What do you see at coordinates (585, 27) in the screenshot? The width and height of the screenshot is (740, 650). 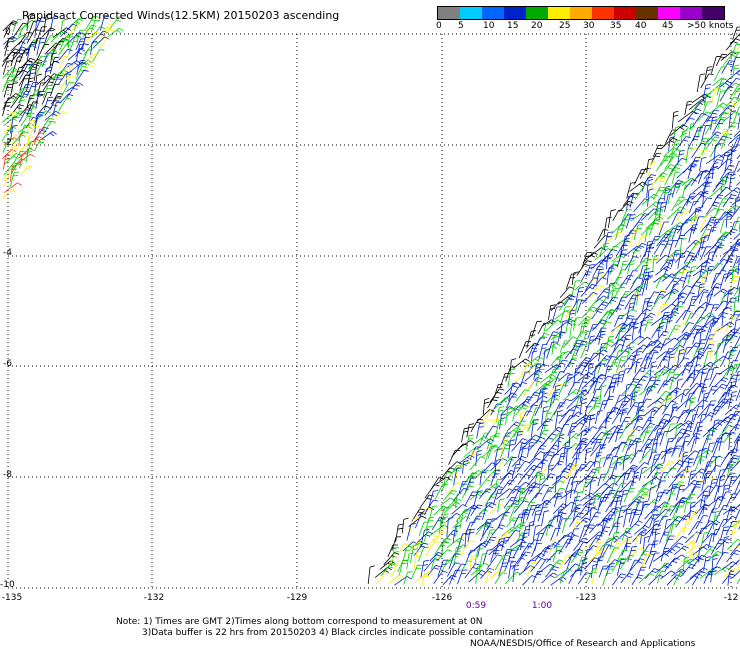 I see `legend-labels: 0 5 10 15 20 25 30 35 40 45 >50 knots` at bounding box center [585, 27].